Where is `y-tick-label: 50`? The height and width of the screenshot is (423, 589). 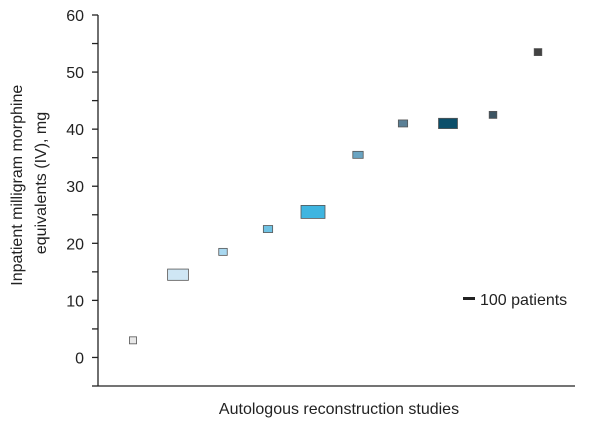
y-tick-label: 50 is located at coordinates (75, 73).